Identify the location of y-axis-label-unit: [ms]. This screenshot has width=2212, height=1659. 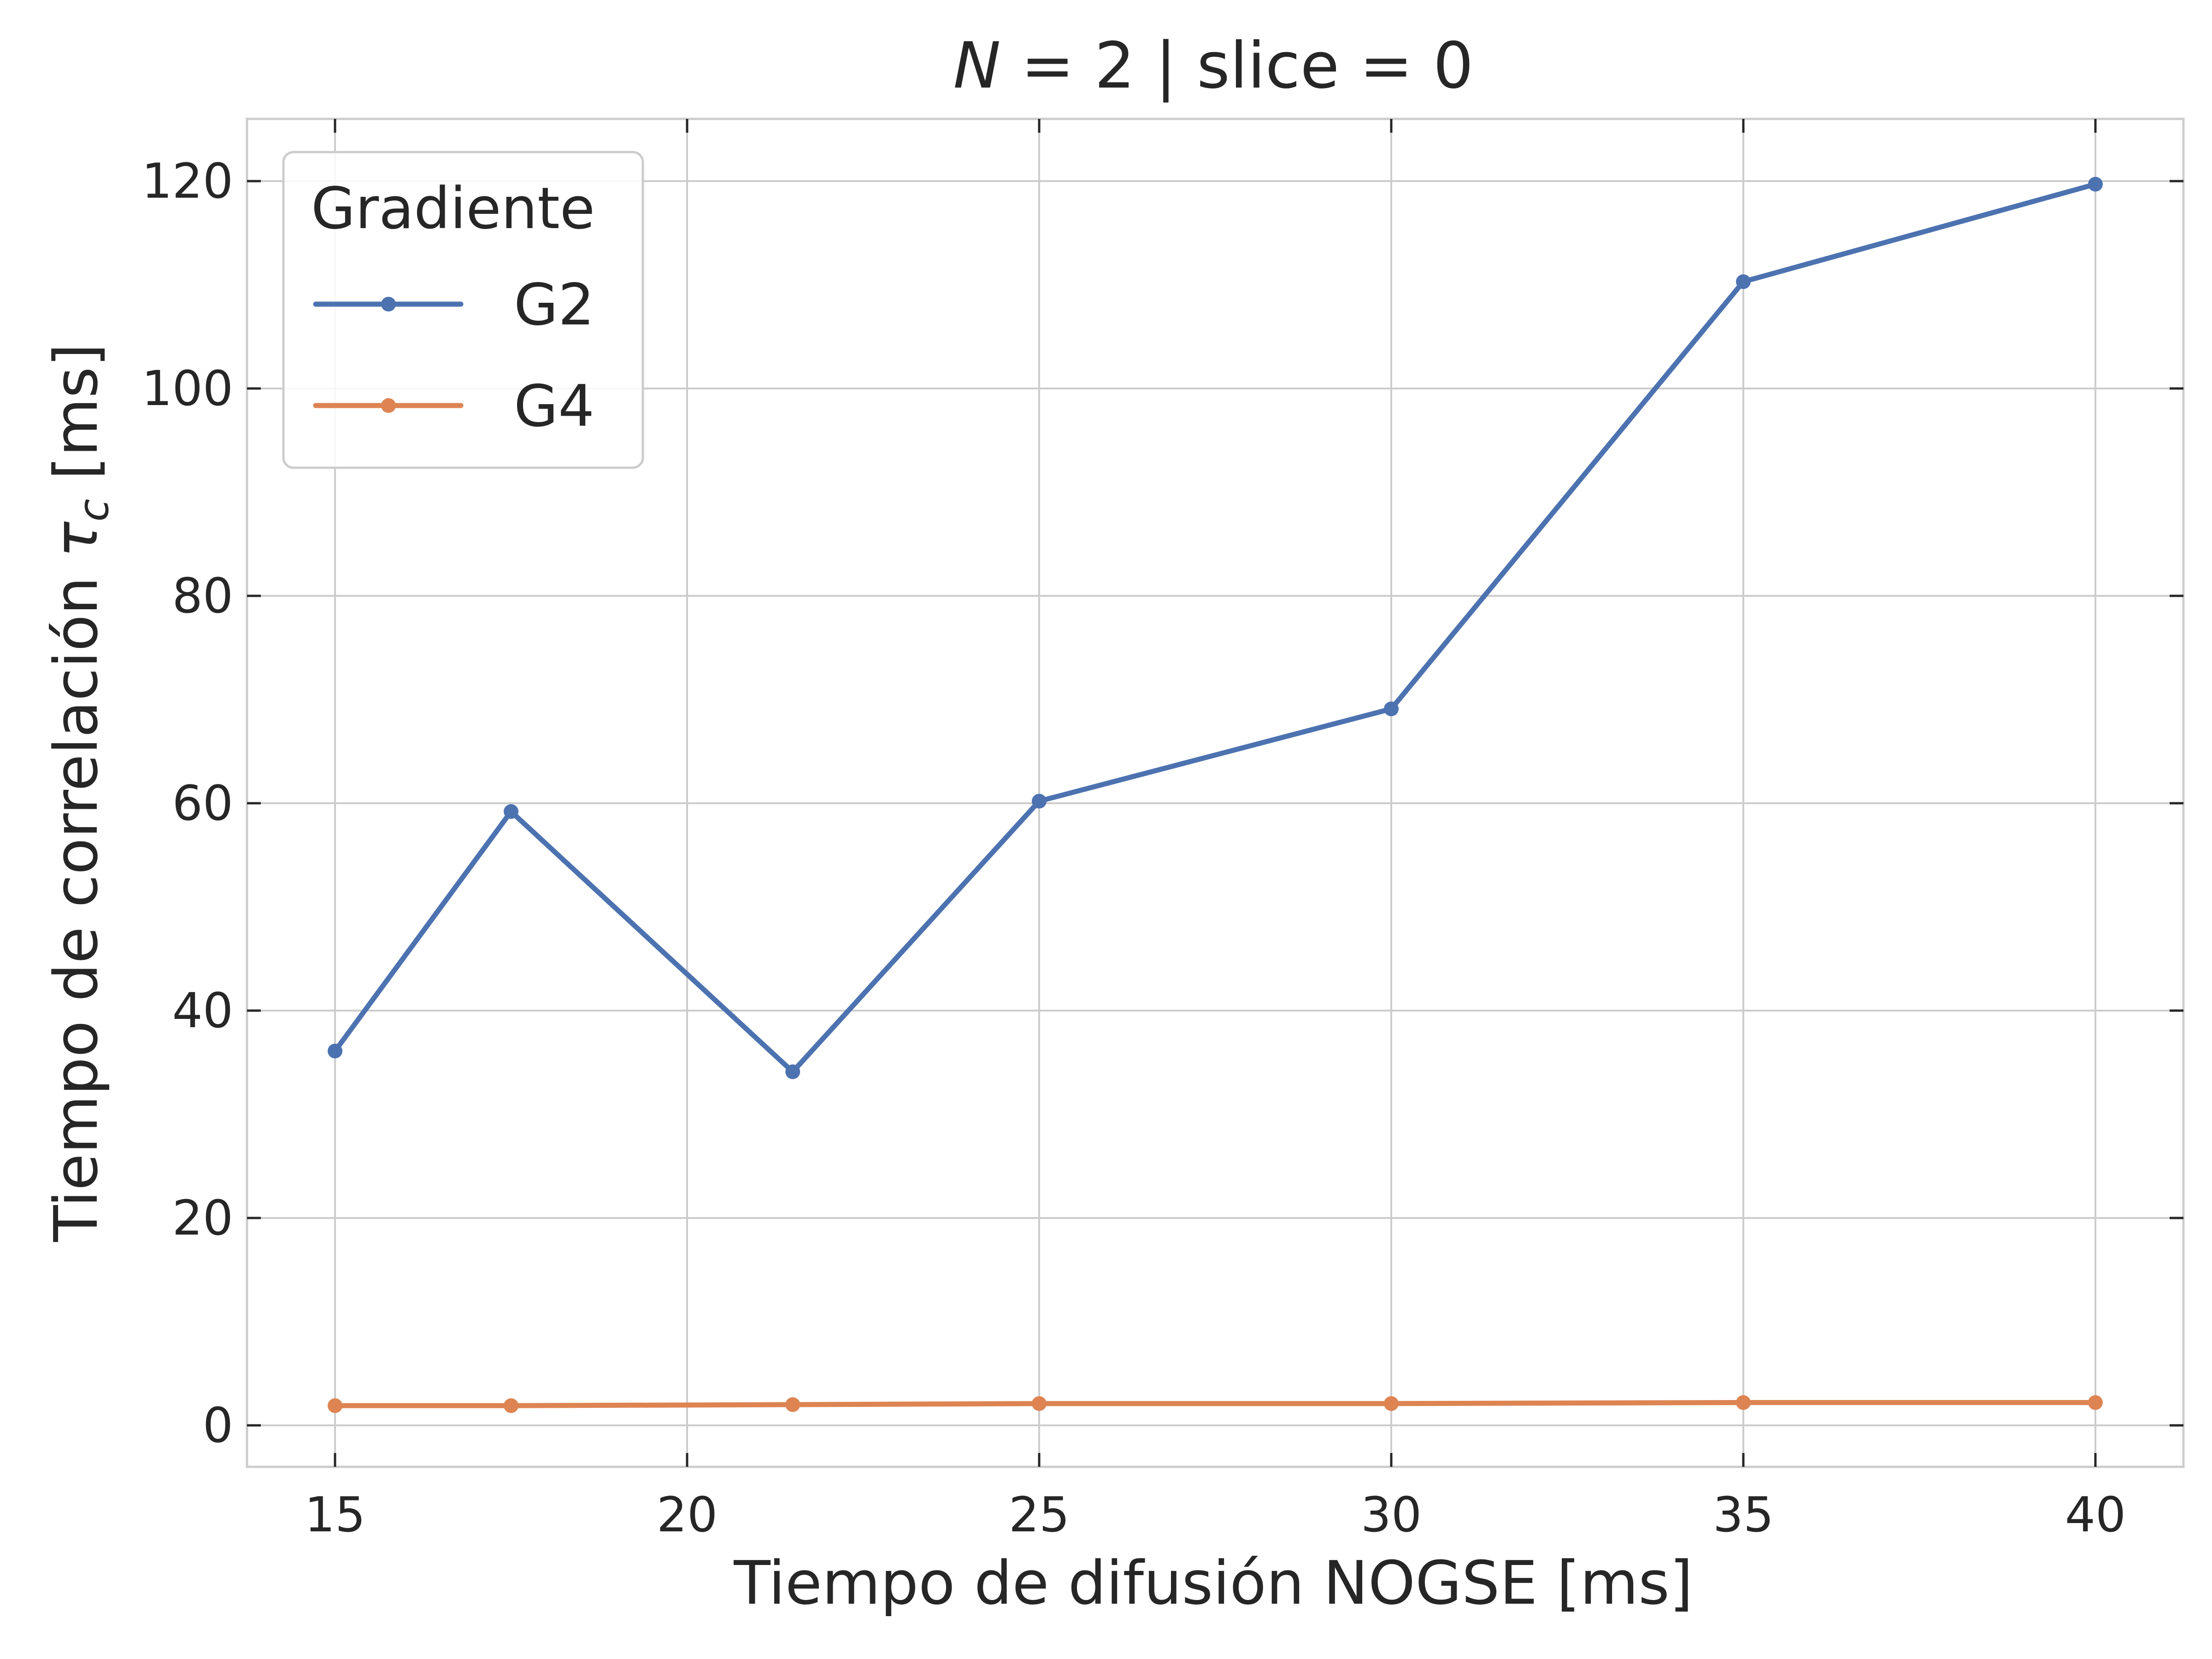
(76, 421).